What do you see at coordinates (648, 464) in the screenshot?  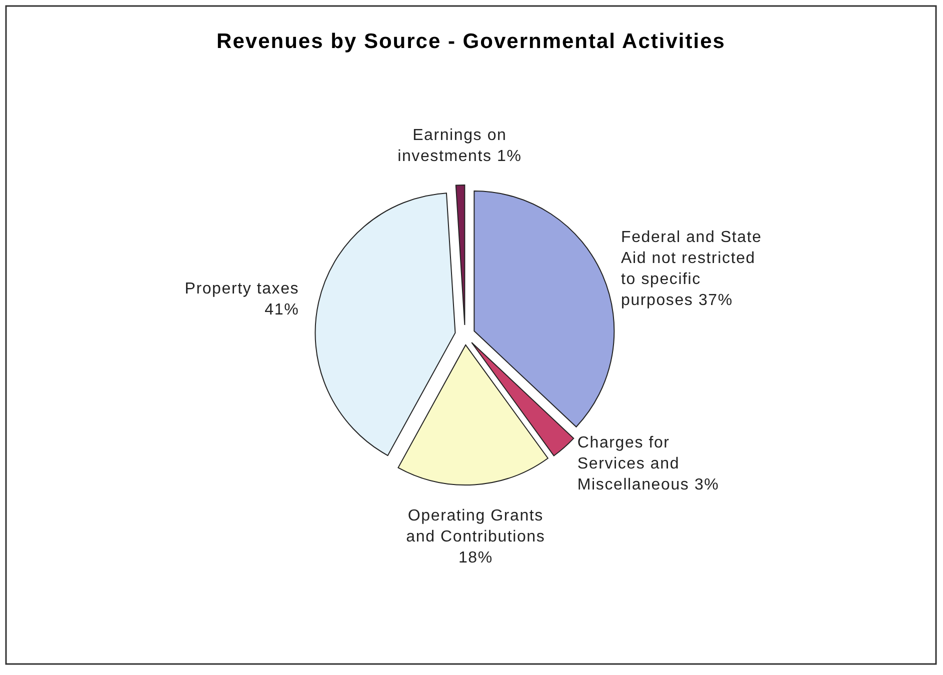 I see `slice-label: Charges for Services and Miscellaneous 3%` at bounding box center [648, 464].